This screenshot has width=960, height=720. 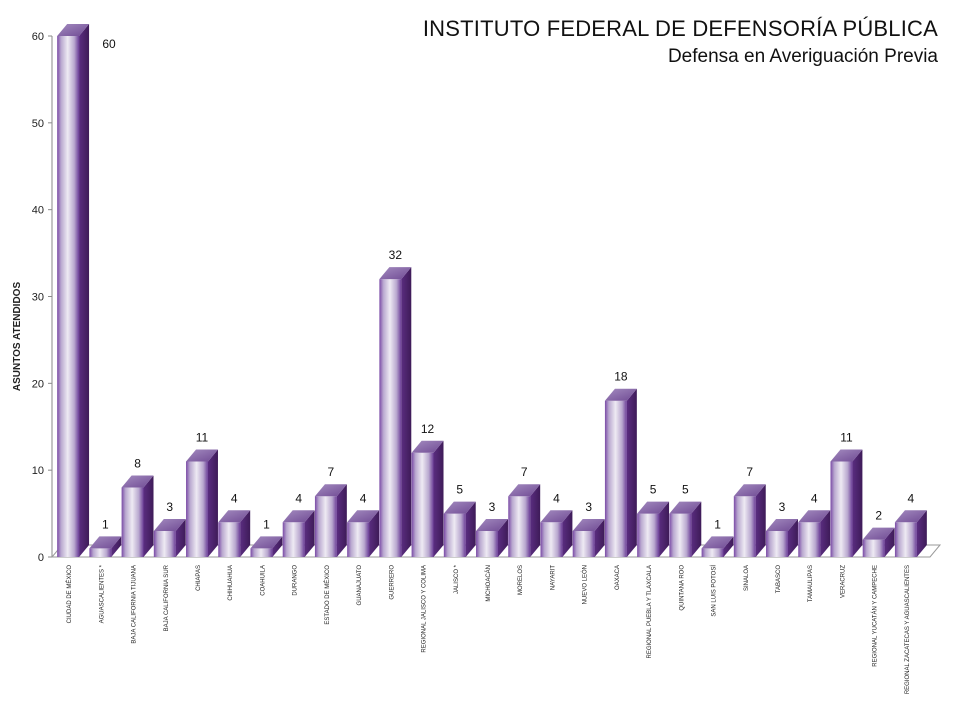 I want to click on data-label: 12, so click(x=428, y=429).